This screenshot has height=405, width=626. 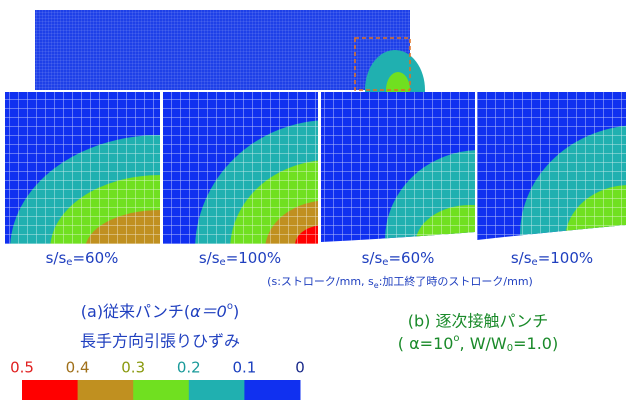 What do you see at coordinates (22, 368) in the screenshot?
I see `colorbar-label: 0.5` at bounding box center [22, 368].